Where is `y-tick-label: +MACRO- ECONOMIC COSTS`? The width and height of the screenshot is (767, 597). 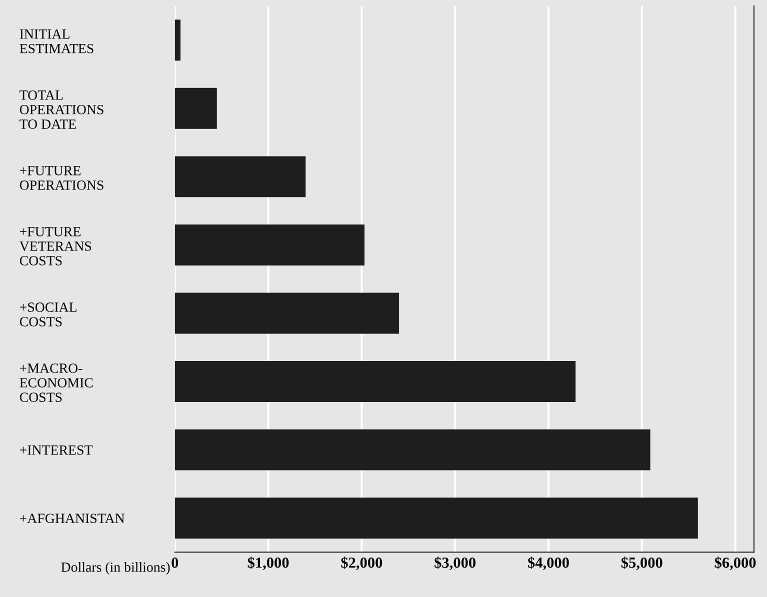
y-tick-label: +MACRO- ECONOMIC COSTS is located at coordinates (56, 383).